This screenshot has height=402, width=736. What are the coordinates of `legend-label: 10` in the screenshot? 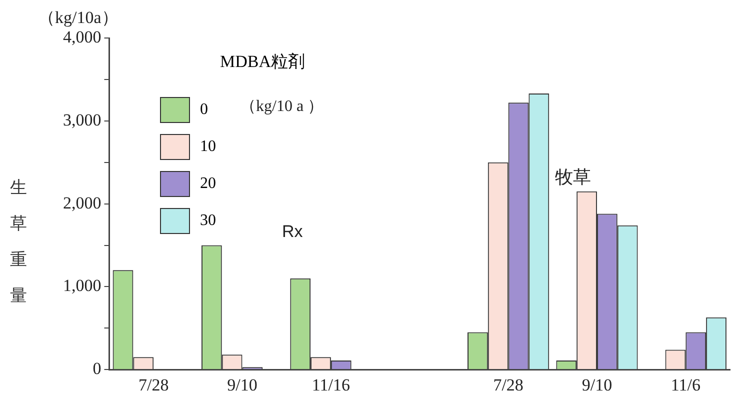 It's located at (208, 147).